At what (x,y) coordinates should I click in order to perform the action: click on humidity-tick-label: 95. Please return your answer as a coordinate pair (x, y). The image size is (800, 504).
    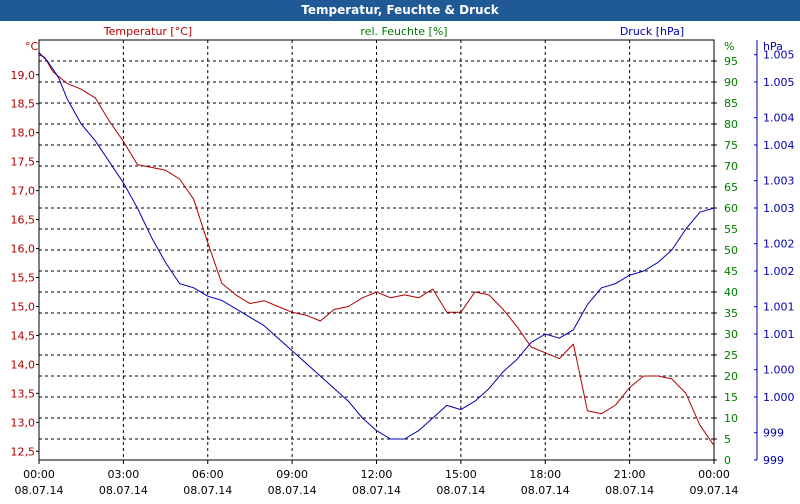
    Looking at the image, I should click on (731, 61).